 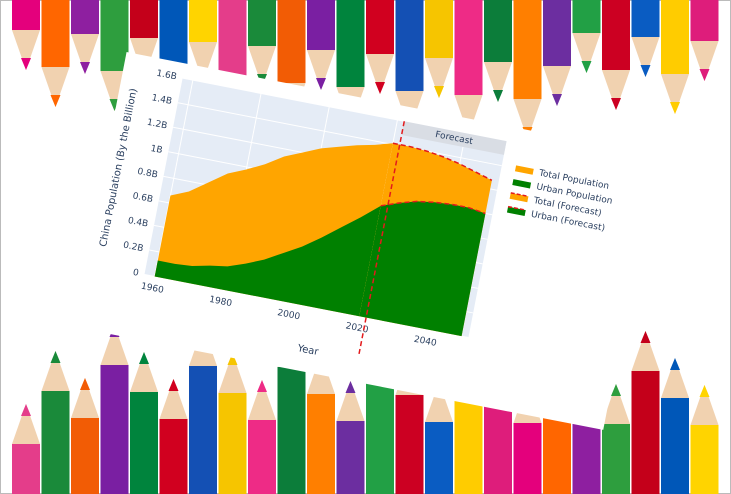 I want to click on x-tick-label: 2020, so click(x=357, y=328).